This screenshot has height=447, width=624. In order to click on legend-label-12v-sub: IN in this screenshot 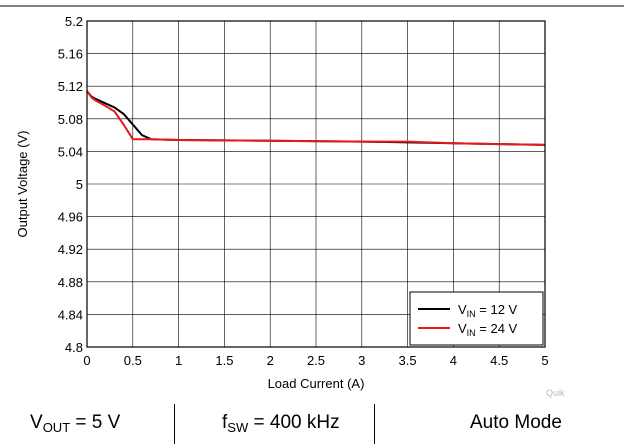, I will do `click(471, 314)`.